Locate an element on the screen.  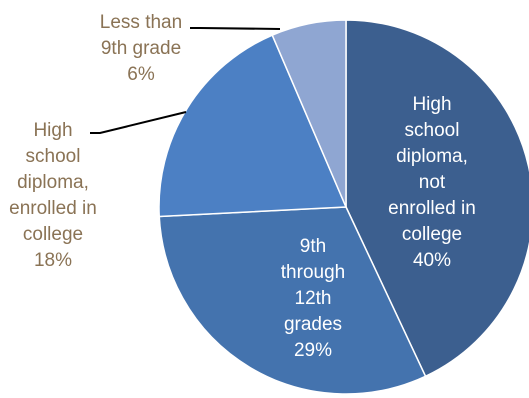
slice-label-line: 9th grade is located at coordinates (141, 48).